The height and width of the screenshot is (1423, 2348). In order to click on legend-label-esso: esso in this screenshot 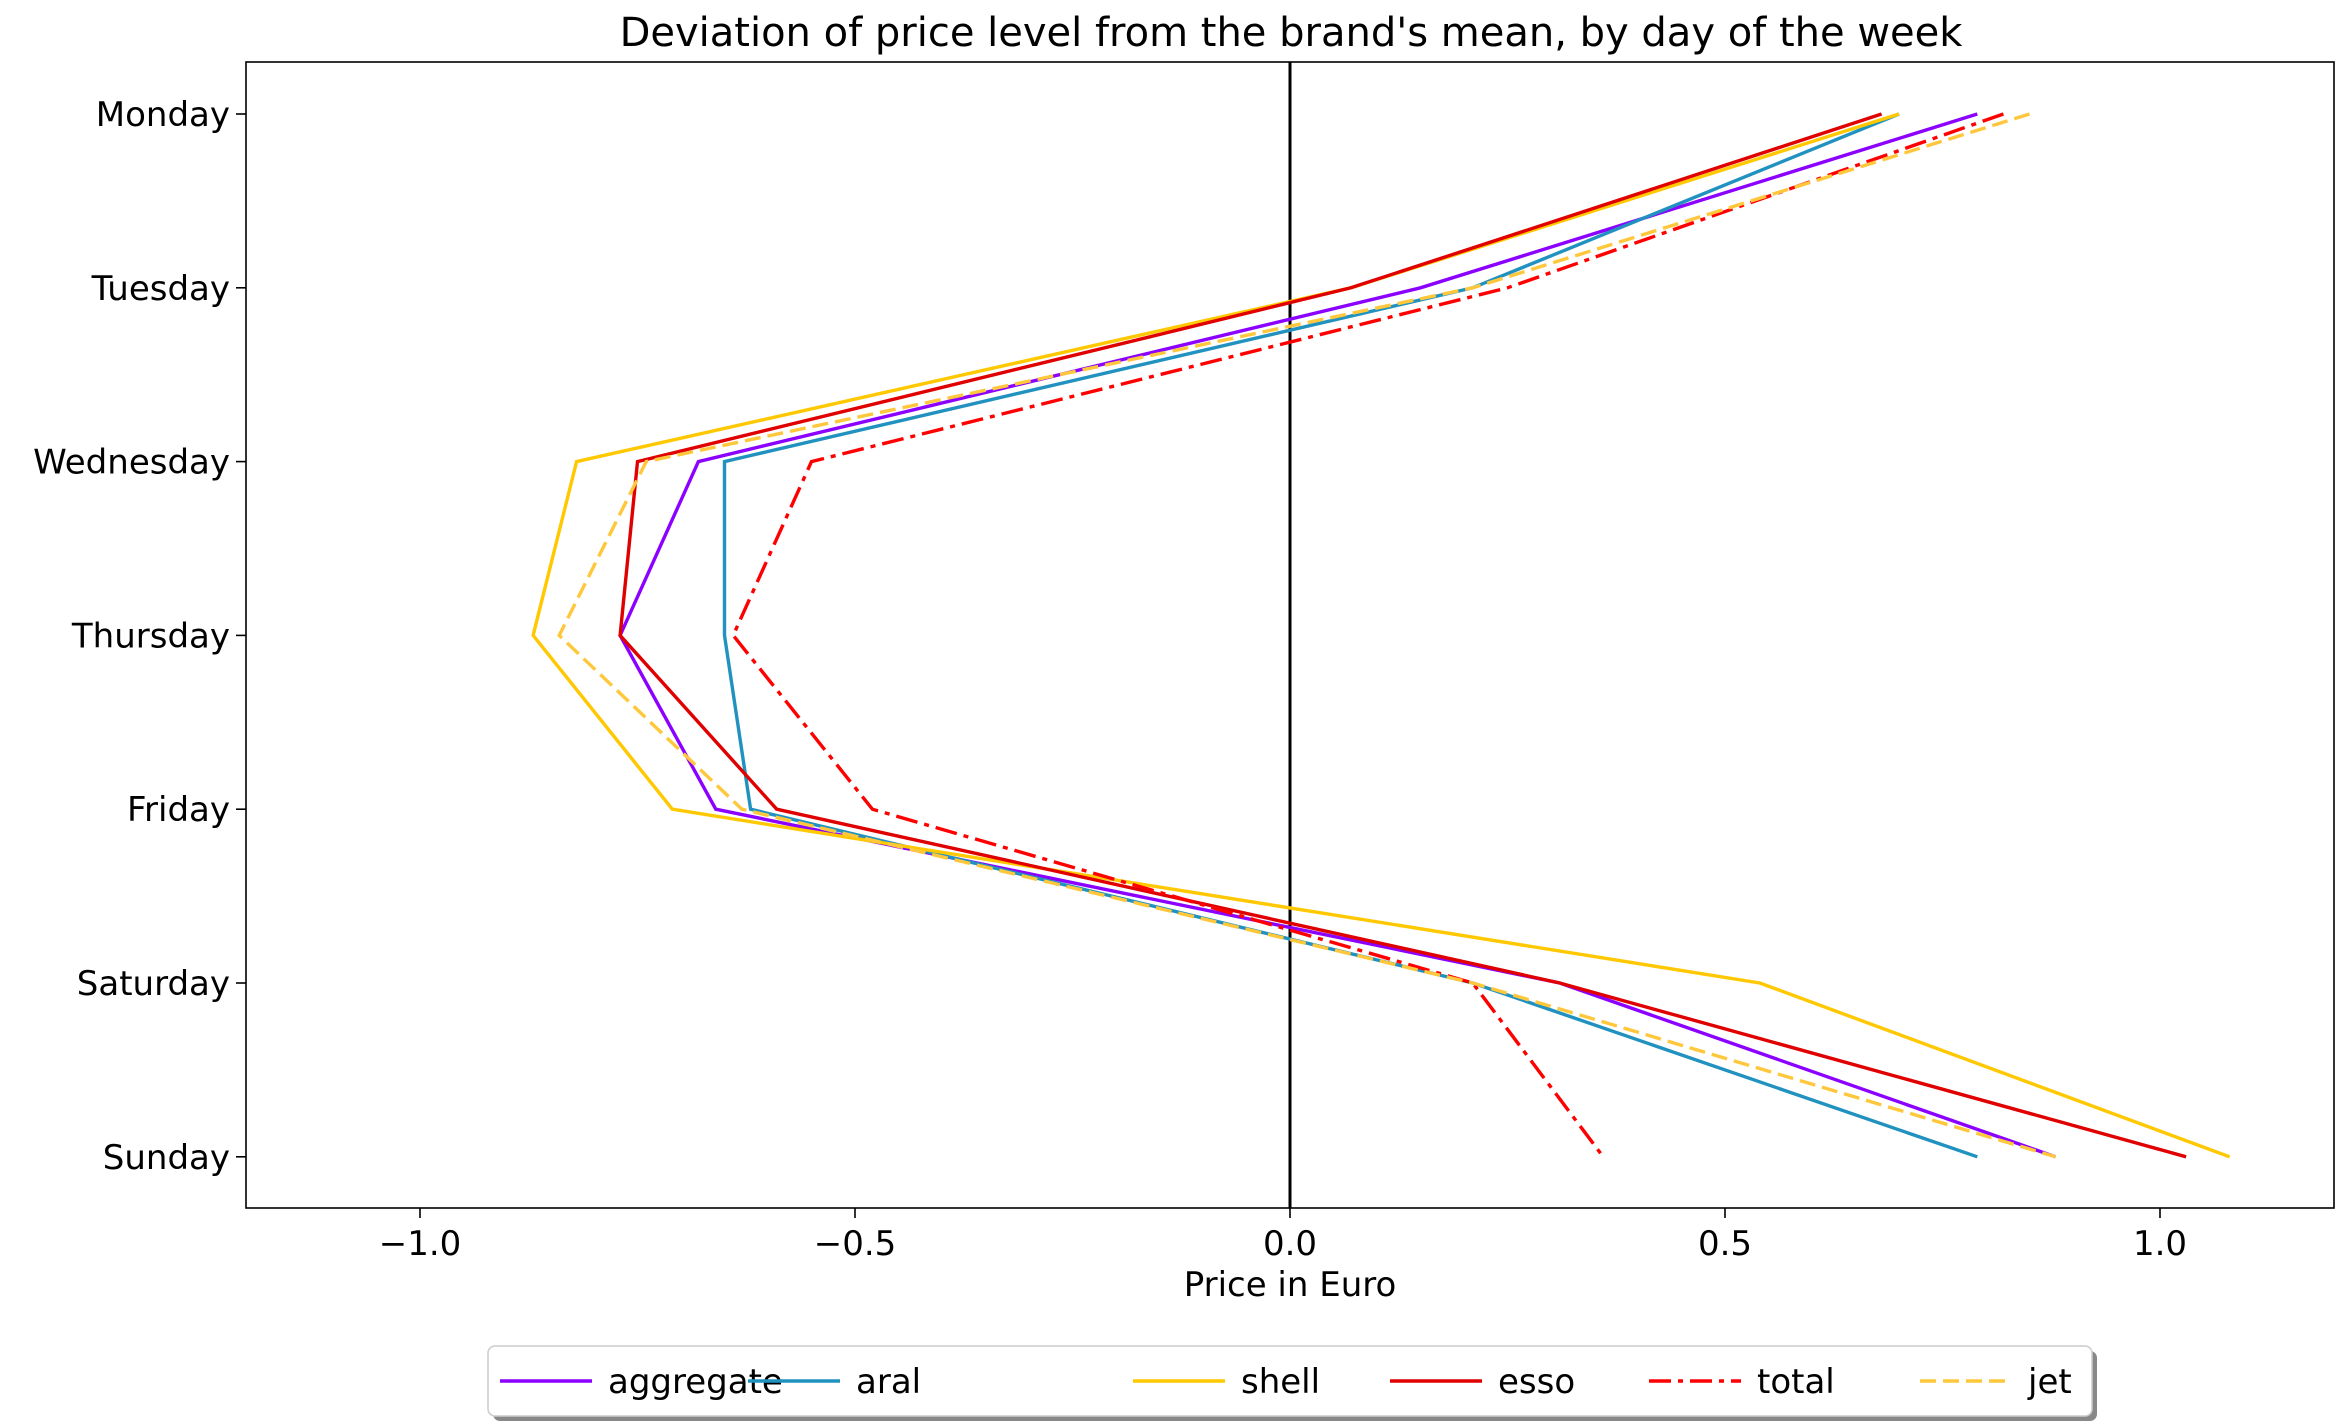, I will do `click(1536, 1382)`.